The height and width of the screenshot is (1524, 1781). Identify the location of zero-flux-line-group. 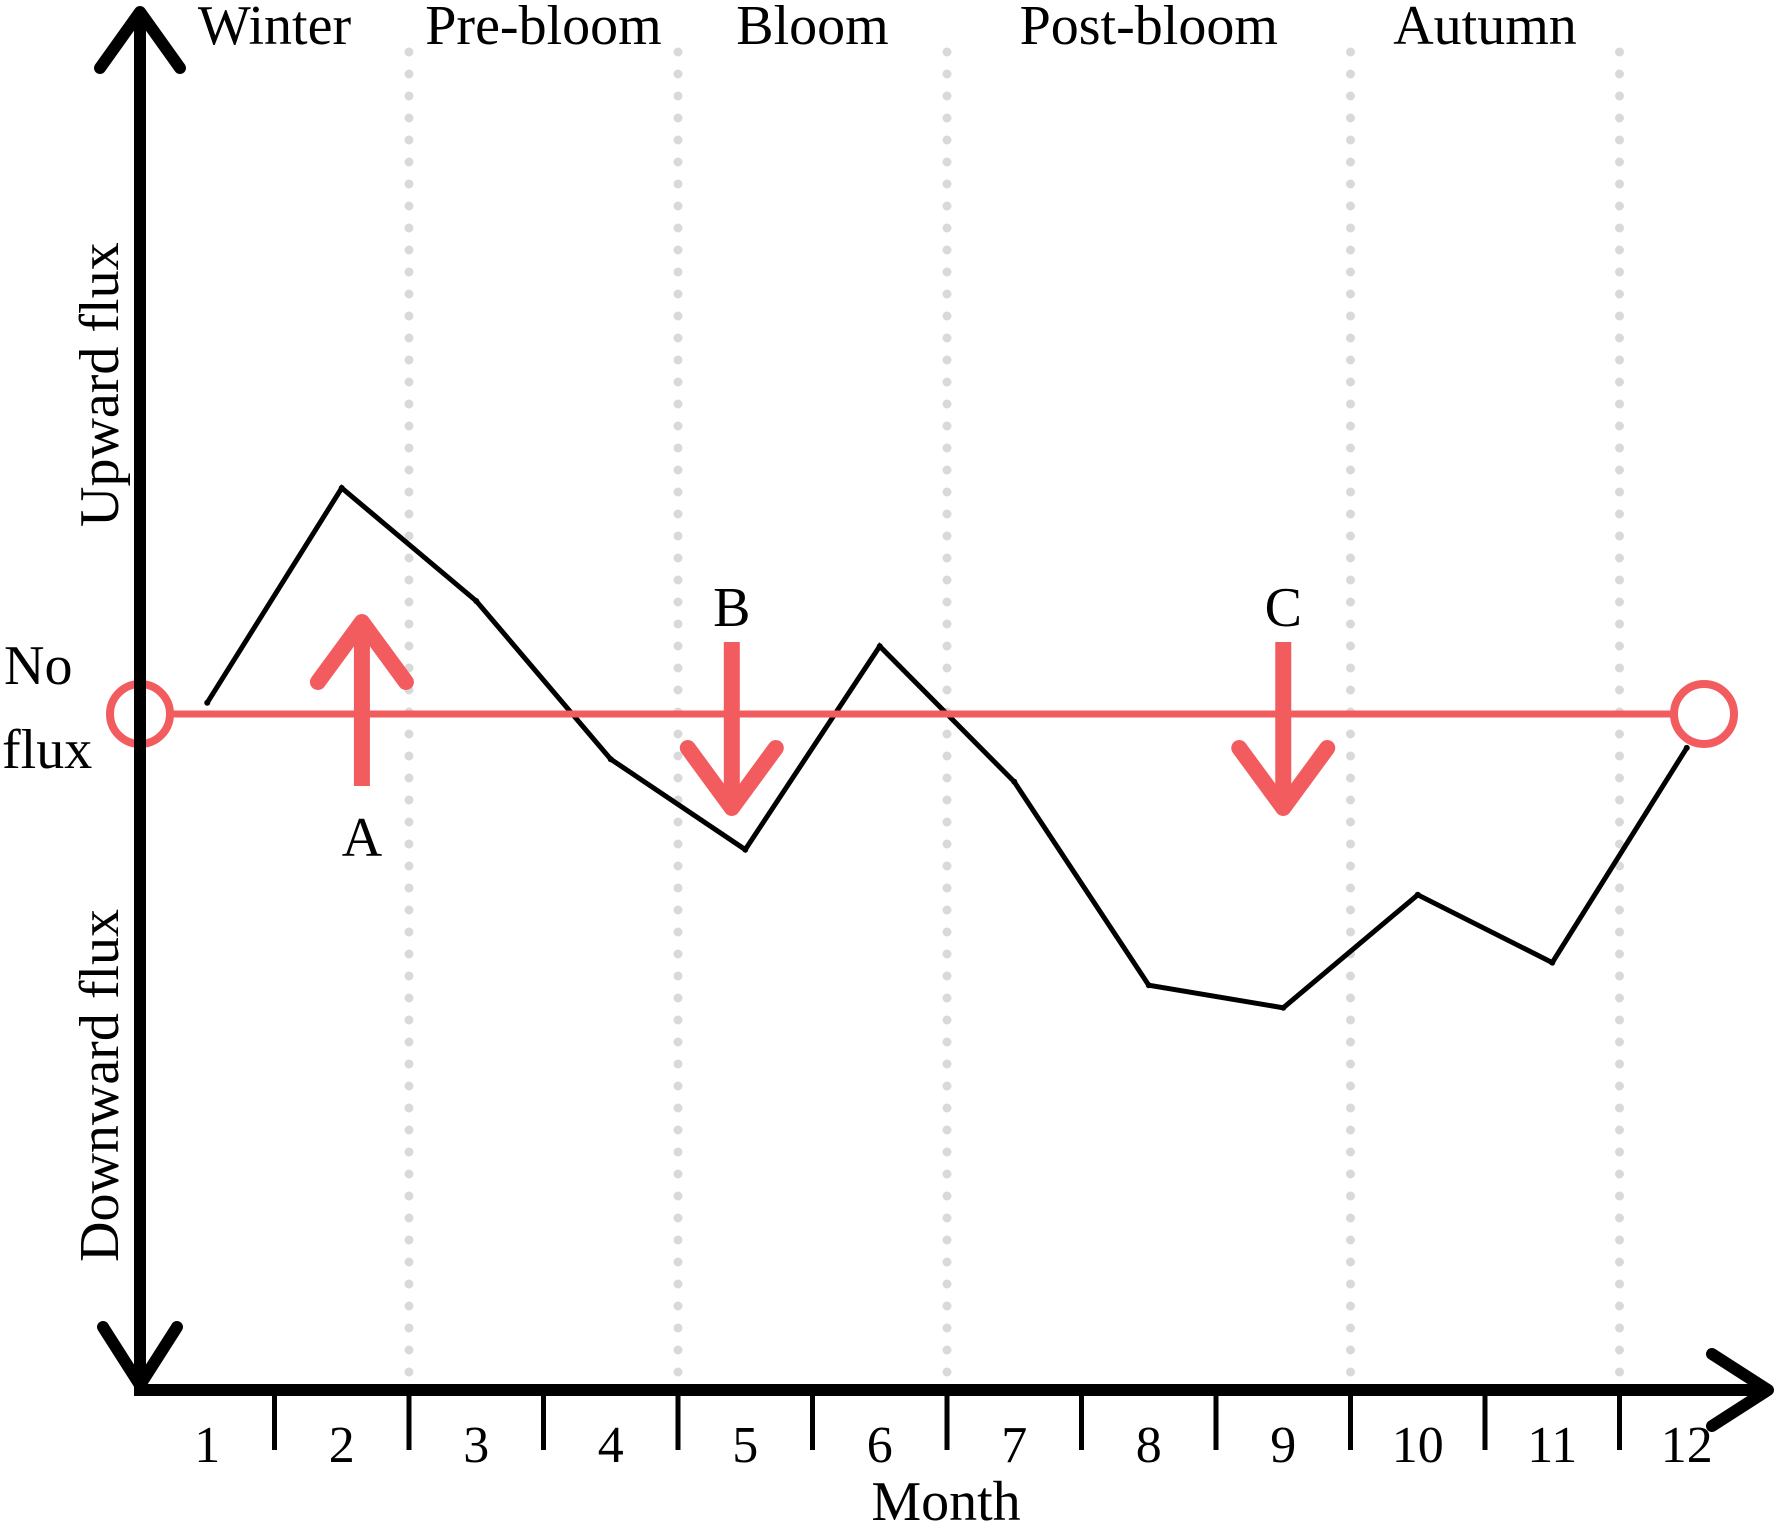
(922, 714).